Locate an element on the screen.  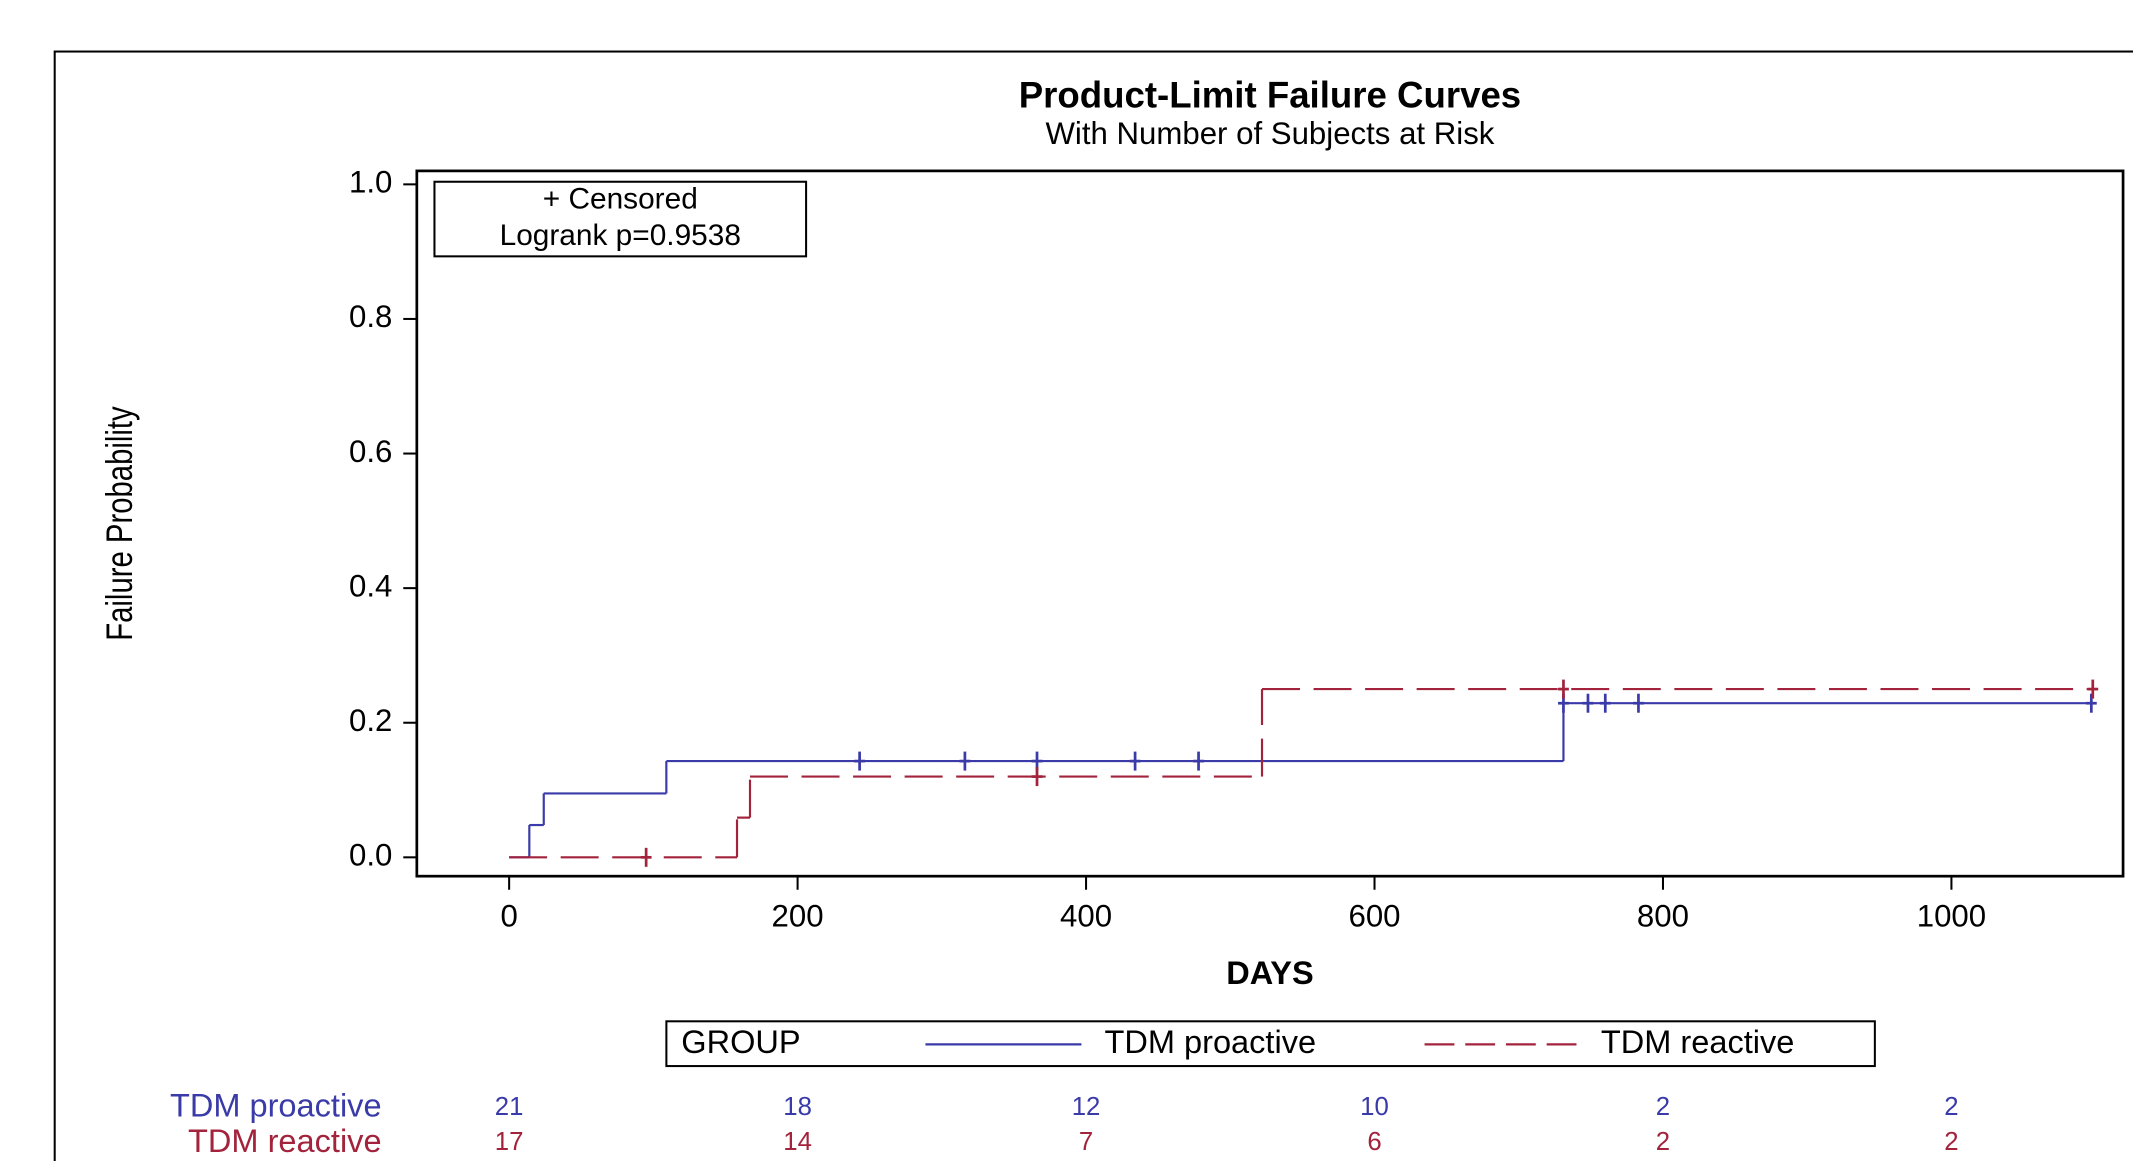
y-tick-label: 0.4 is located at coordinates (370, 585).